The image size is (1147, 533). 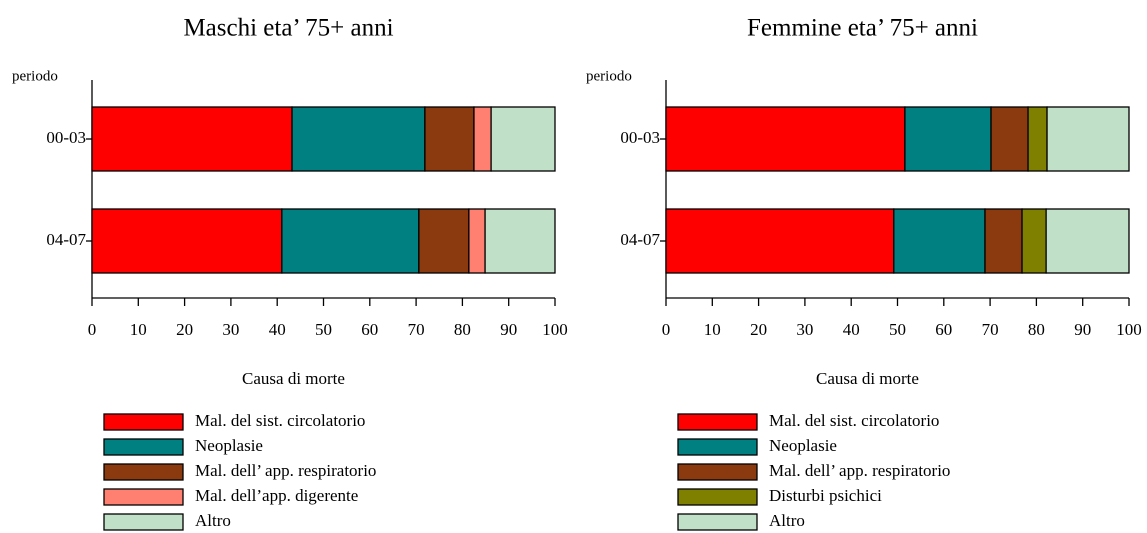 I want to click on chart-title: Maschi eta’ 75+ anni, so click(x=288, y=28).